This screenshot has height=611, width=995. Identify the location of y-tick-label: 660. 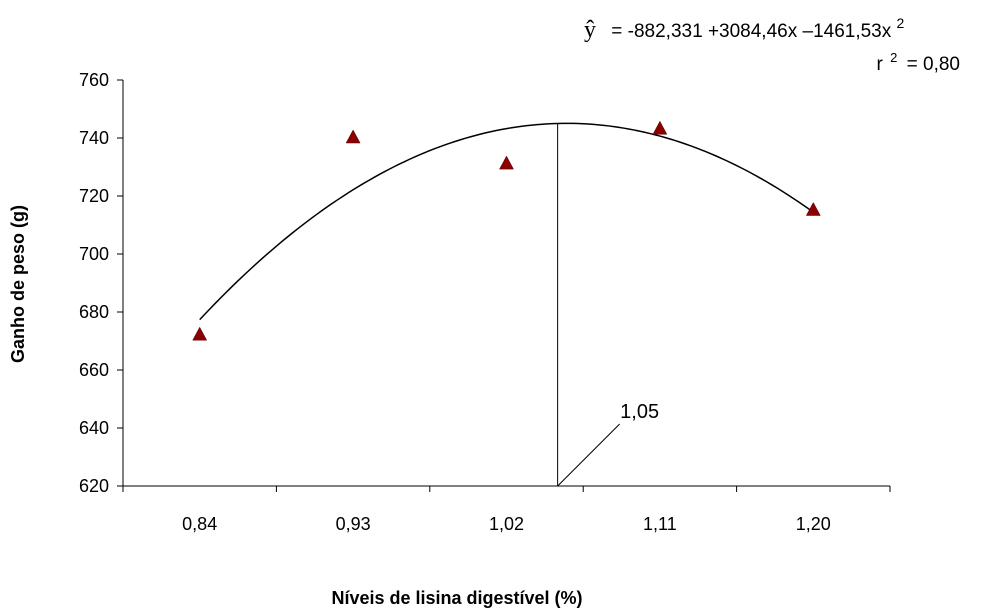
(94, 370).